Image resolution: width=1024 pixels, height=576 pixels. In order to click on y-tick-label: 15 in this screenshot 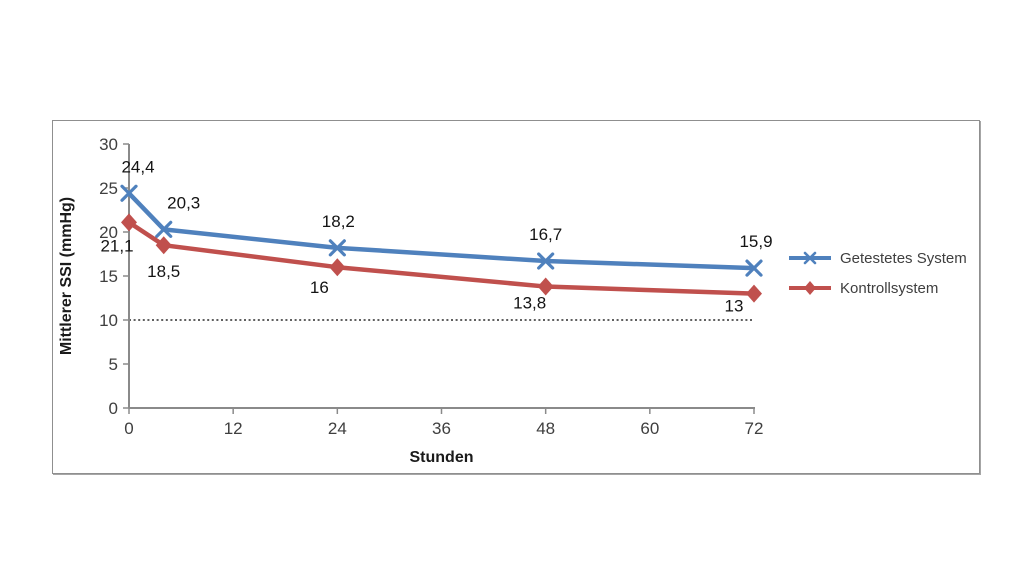, I will do `click(108, 276)`.